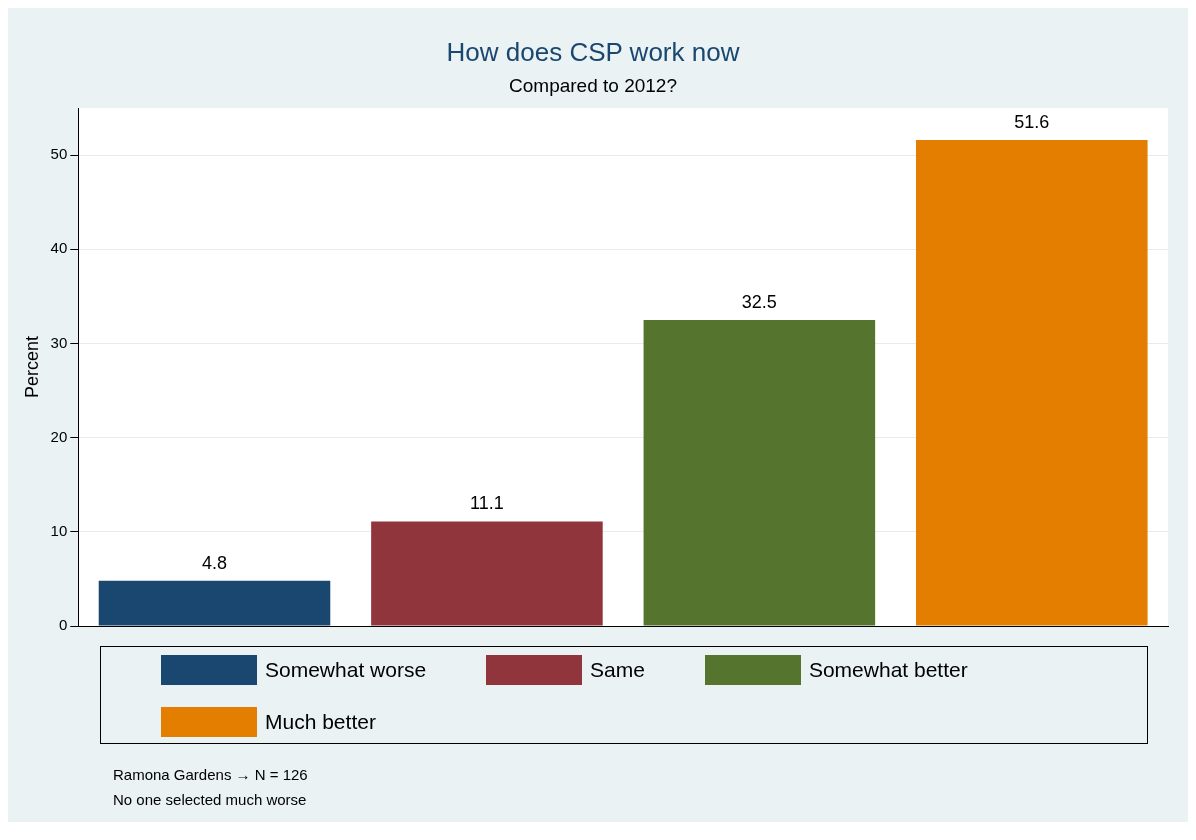 The image size is (1196, 840). Describe the element at coordinates (59, 154) in the screenshot. I see `y-tick-label: 50` at that location.